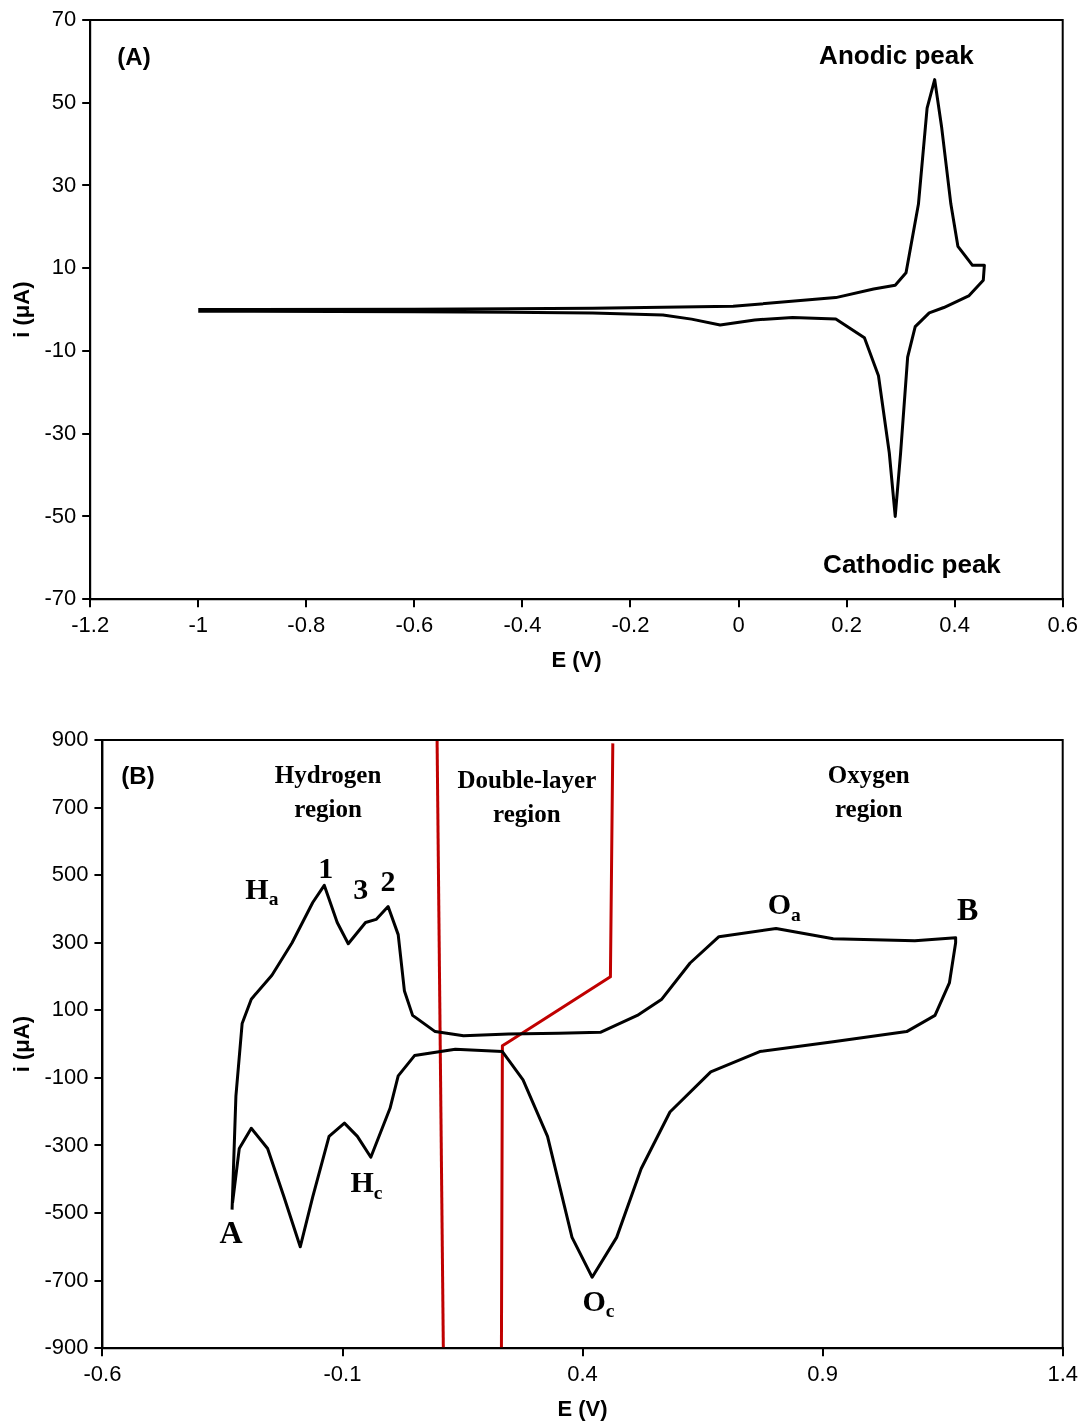  I want to click on y-tick-label: 100, so click(70, 1009).